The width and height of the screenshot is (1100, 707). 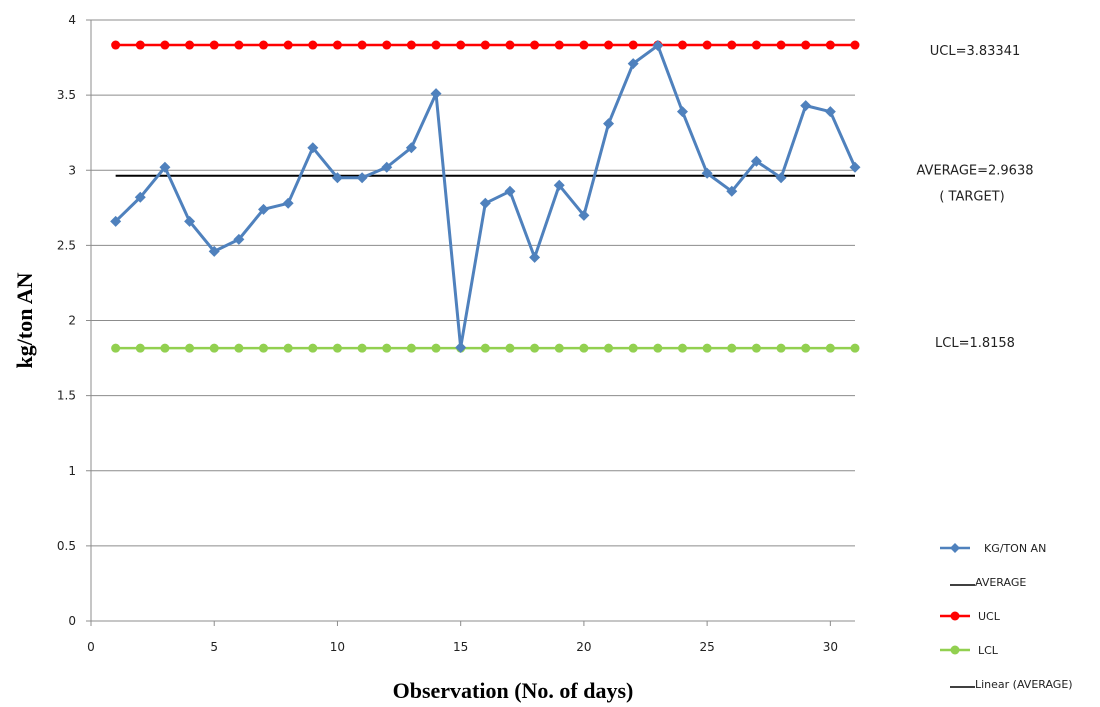 I want to click on x-tick-label: 30, so click(x=830, y=647).